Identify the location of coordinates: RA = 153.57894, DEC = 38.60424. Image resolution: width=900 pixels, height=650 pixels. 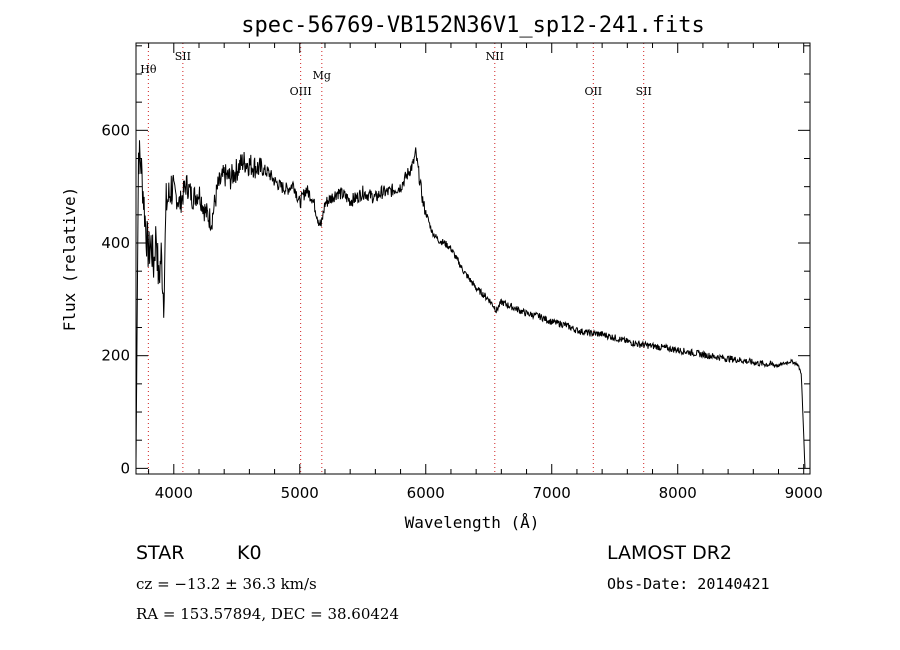
(268, 614).